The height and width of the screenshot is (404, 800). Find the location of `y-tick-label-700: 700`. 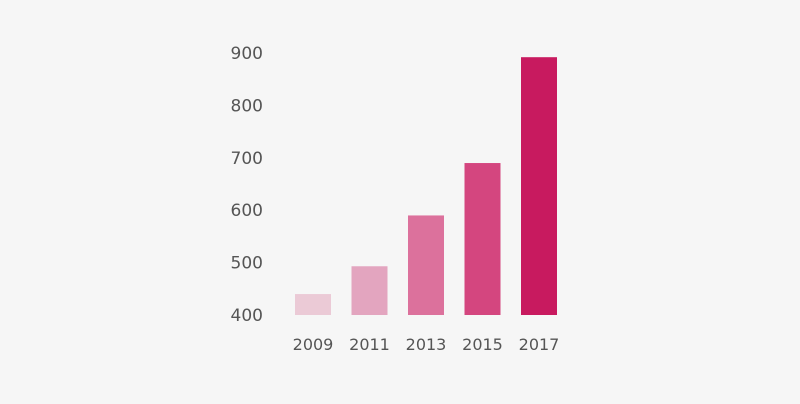

y-tick-label-700: 700 is located at coordinates (247, 159).